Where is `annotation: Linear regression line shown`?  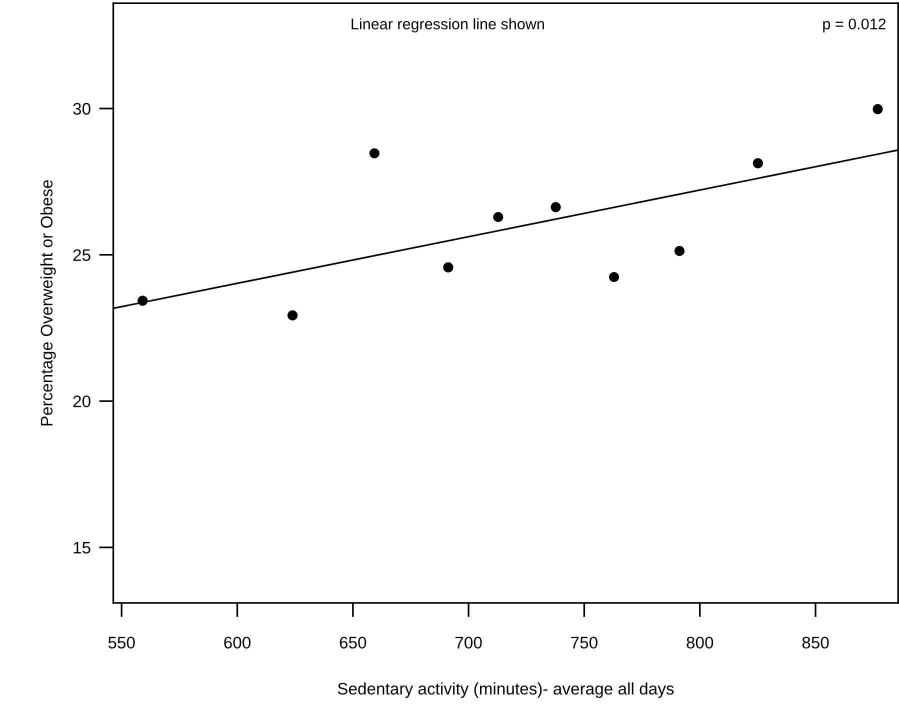
annotation: Linear regression line shown is located at coordinates (448, 25).